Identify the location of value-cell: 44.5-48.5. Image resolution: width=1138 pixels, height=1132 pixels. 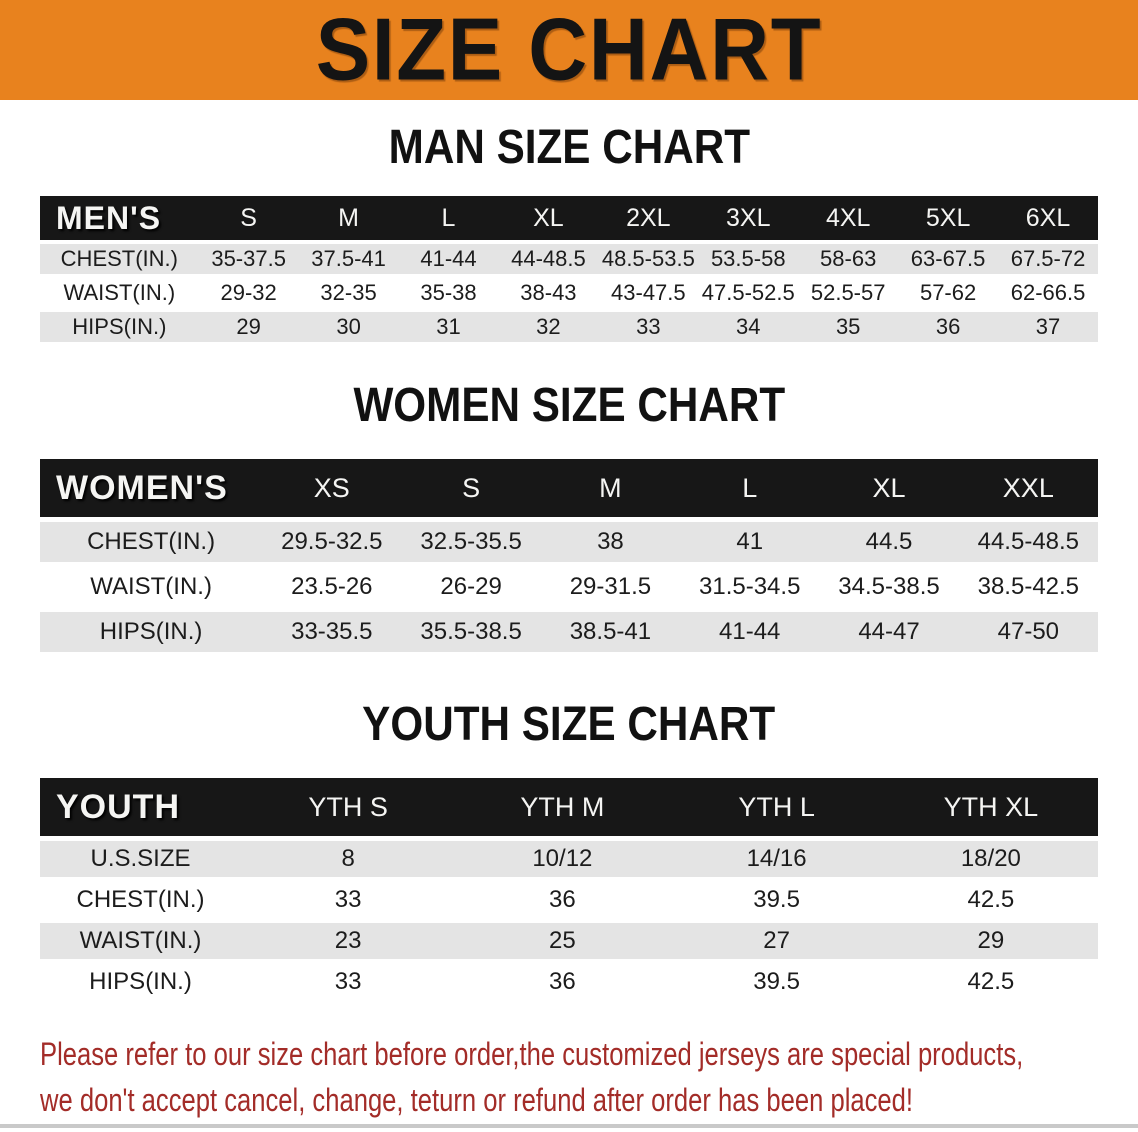
(1028, 542).